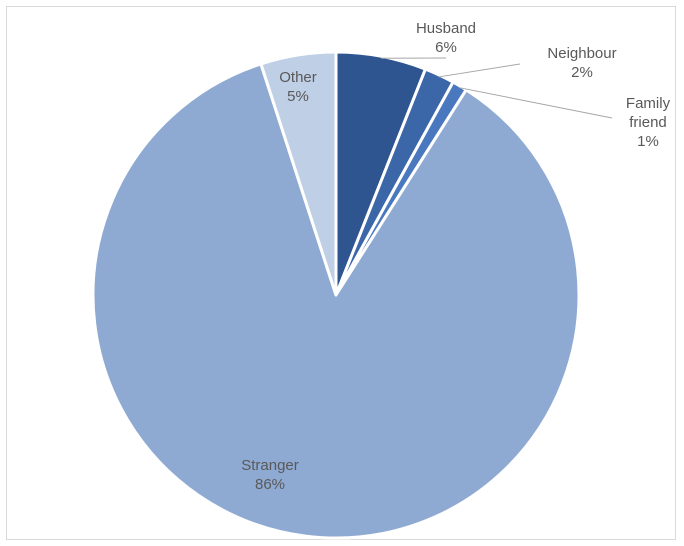 The image size is (684, 546). Describe the element at coordinates (446, 38) in the screenshot. I see `data-label-husband: Husband 6%` at that location.